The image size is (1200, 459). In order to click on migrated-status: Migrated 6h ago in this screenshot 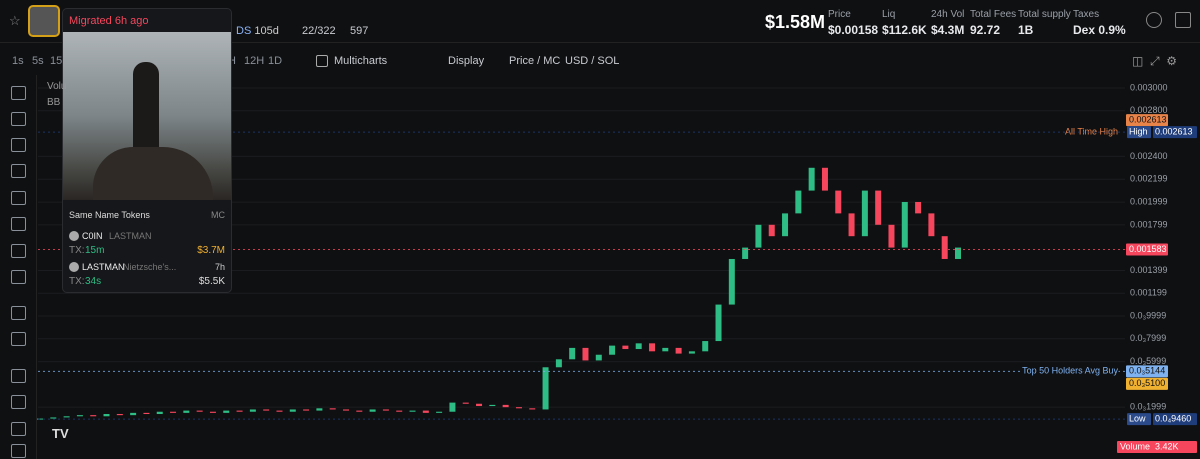, I will do `click(109, 21)`.